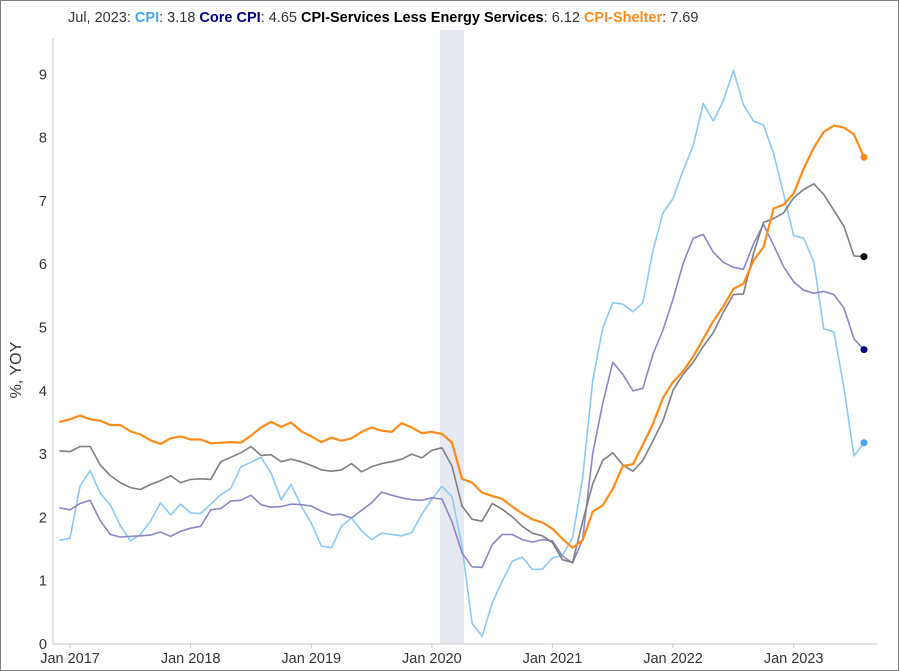 Image resolution: width=899 pixels, height=671 pixels. Describe the element at coordinates (43, 75) in the screenshot. I see `y-tick-label: 9` at that location.